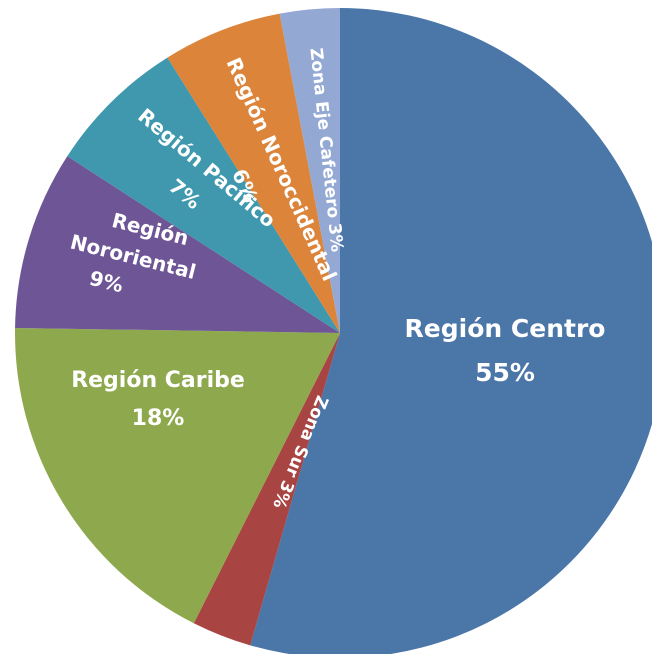 This screenshot has height=654, width=652. Describe the element at coordinates (158, 380) in the screenshot. I see `category-label: Región Caribe` at that location.